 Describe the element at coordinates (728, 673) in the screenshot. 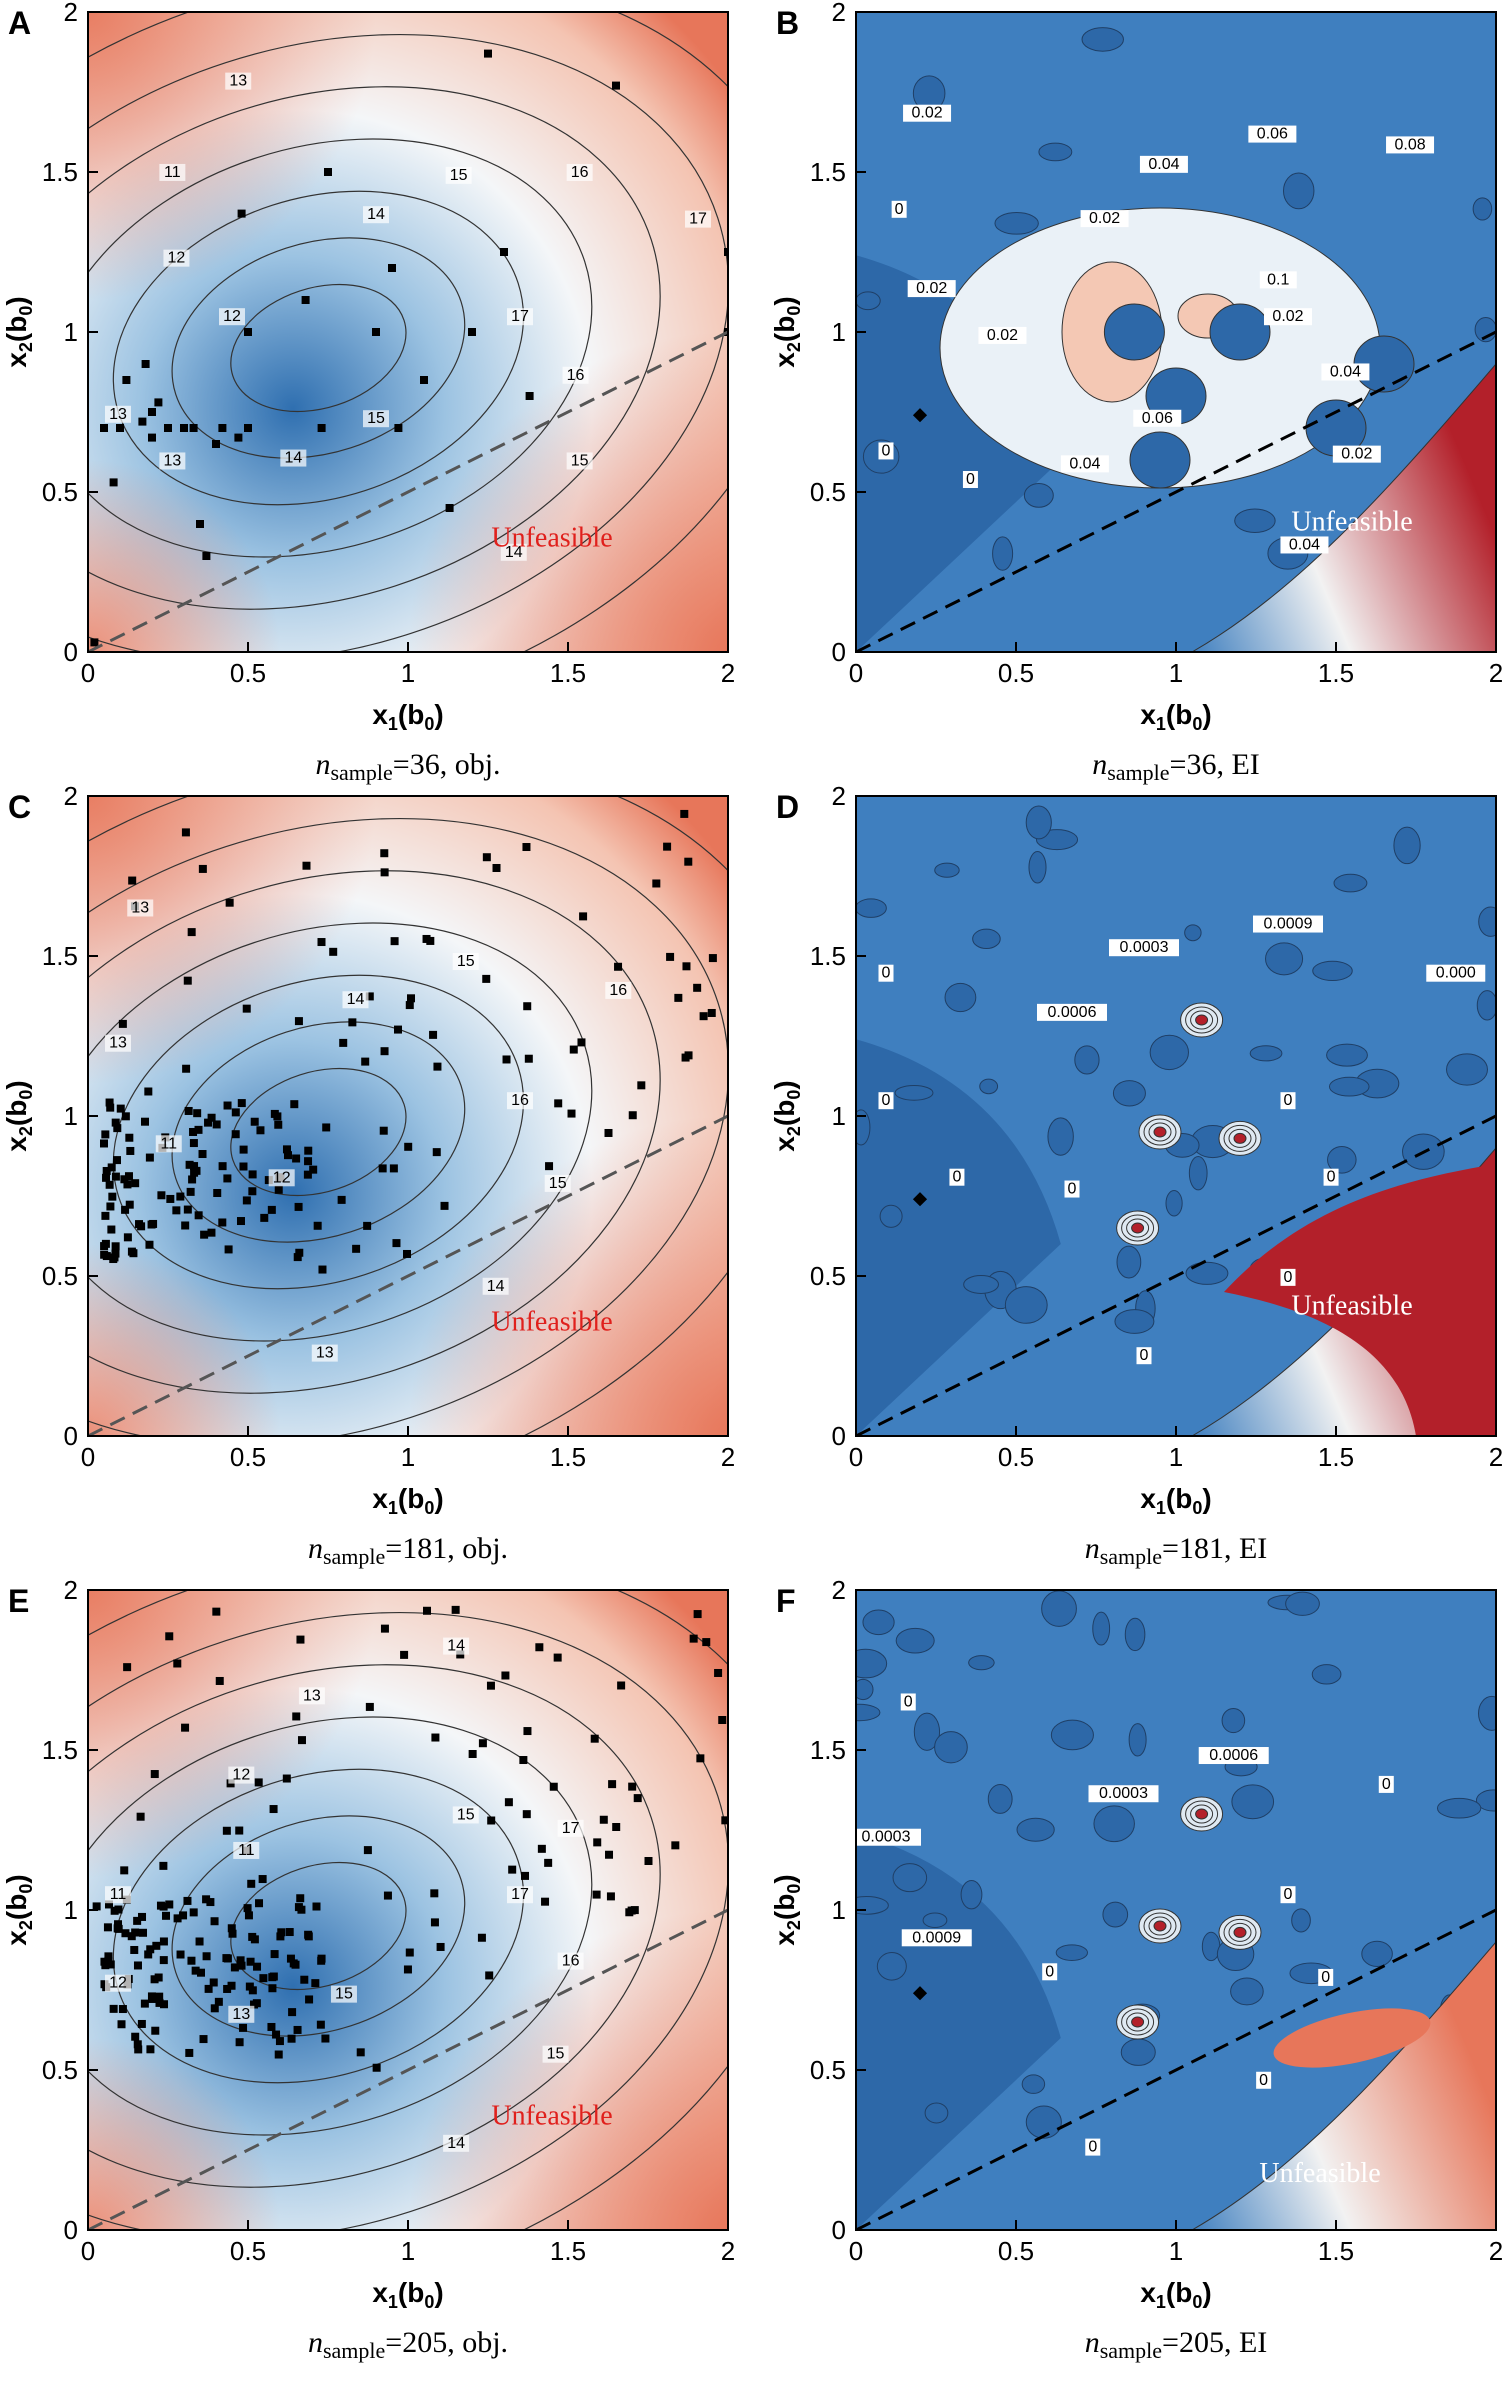

I see `x-tick-label: 2` at that location.